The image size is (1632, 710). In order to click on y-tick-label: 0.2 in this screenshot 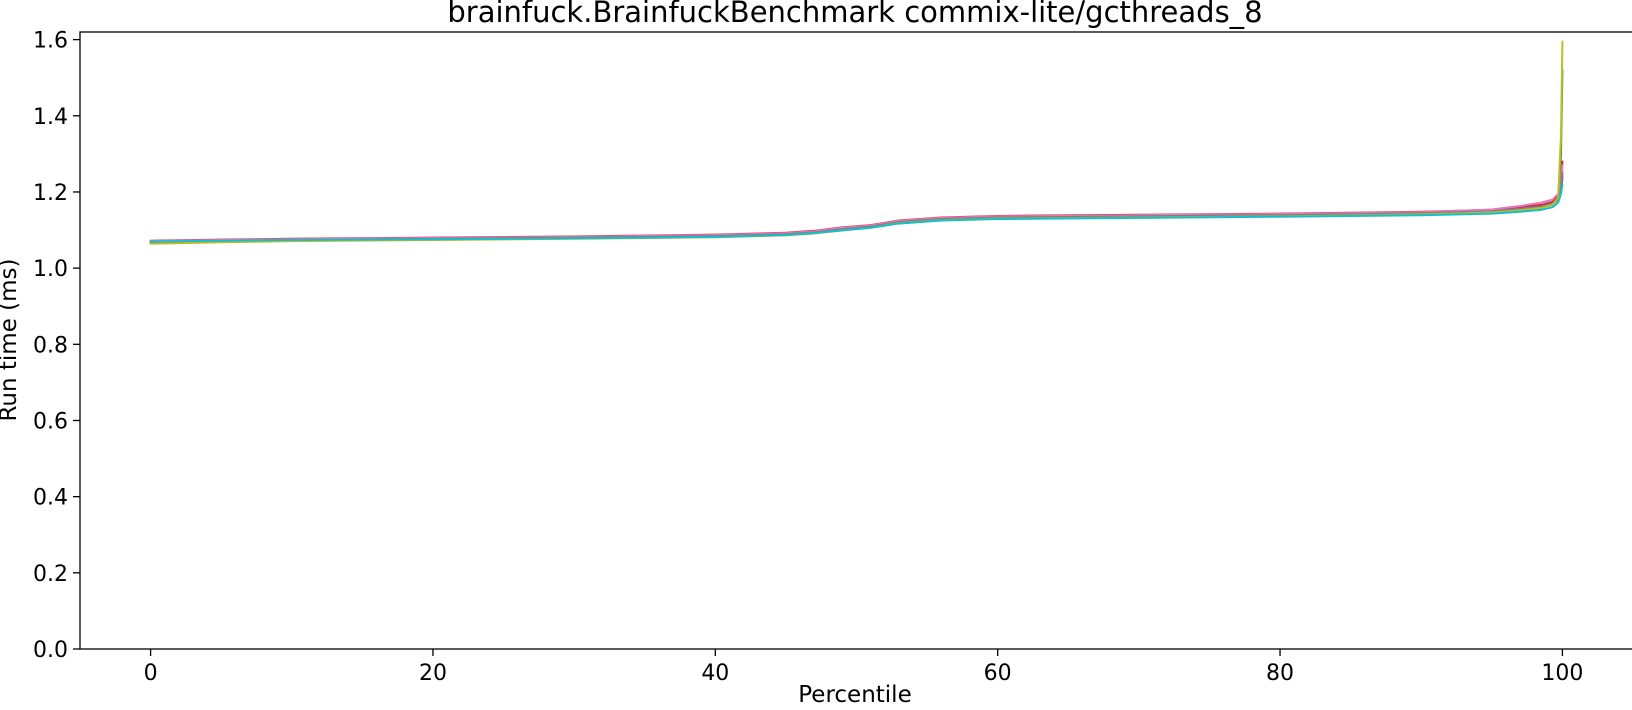, I will do `click(50, 574)`.